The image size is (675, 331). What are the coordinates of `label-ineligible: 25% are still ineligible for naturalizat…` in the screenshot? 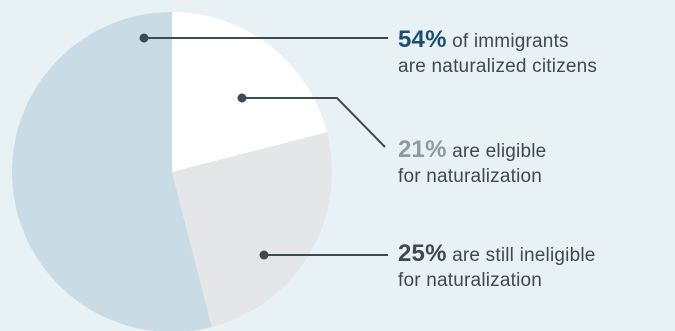 It's located at (497, 267).